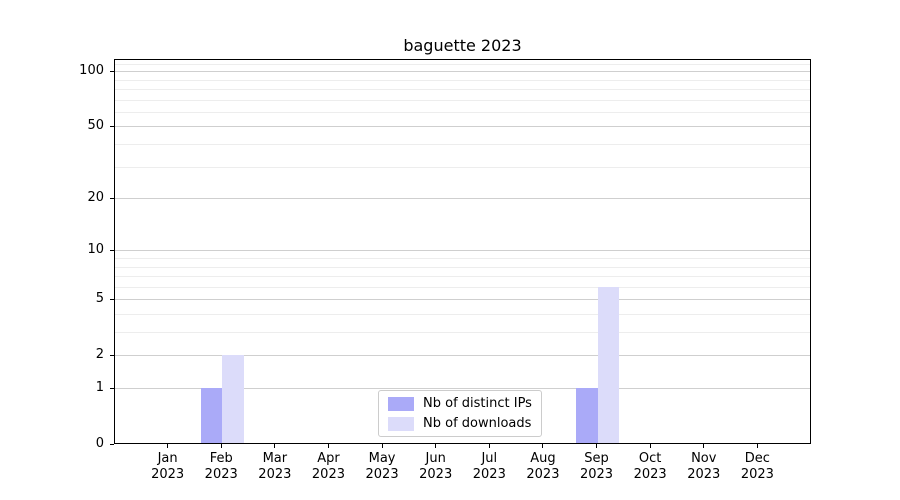  What do you see at coordinates (95, 198) in the screenshot?
I see `y-tick-label: 20` at bounding box center [95, 198].